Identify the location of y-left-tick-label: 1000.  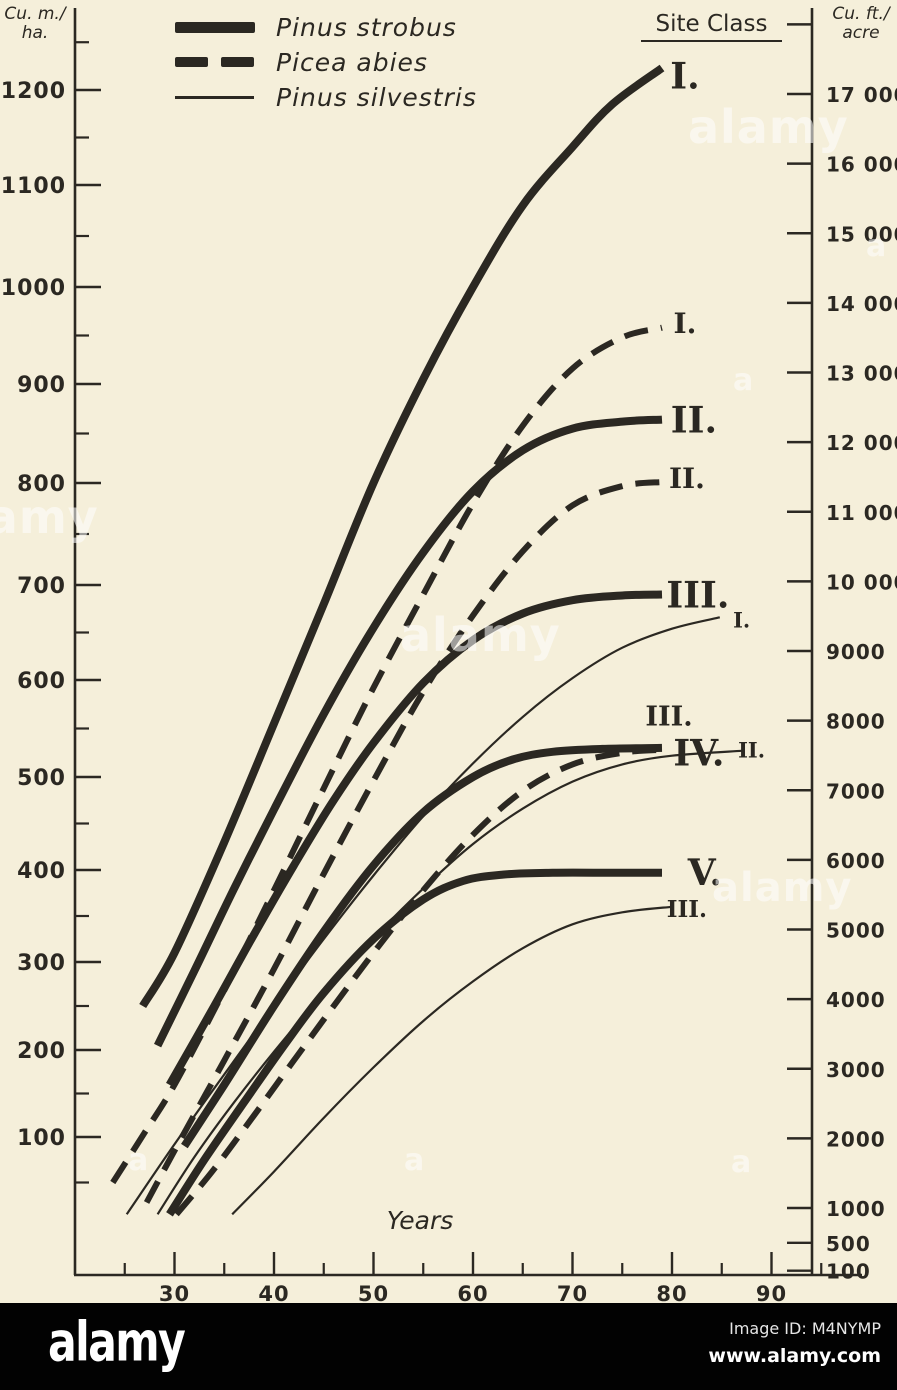
(33, 288).